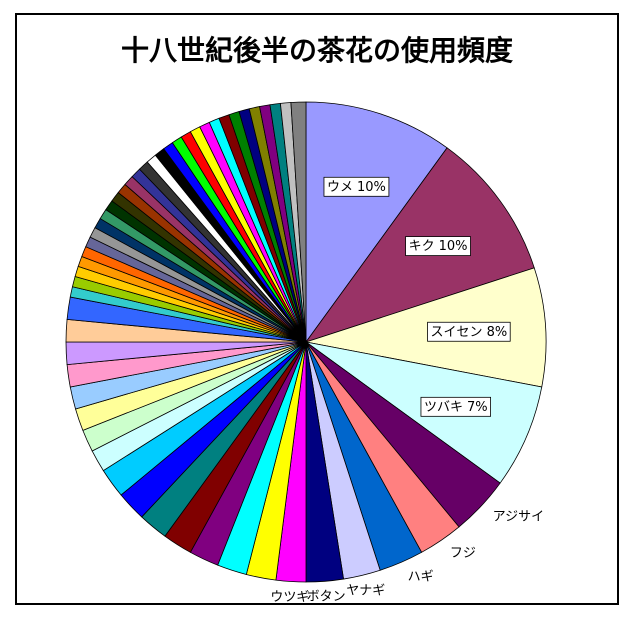 Image resolution: width=634 pixels, height=619 pixels. Describe the element at coordinates (365, 590) in the screenshot. I see `category-label: ヤナギ` at that location.